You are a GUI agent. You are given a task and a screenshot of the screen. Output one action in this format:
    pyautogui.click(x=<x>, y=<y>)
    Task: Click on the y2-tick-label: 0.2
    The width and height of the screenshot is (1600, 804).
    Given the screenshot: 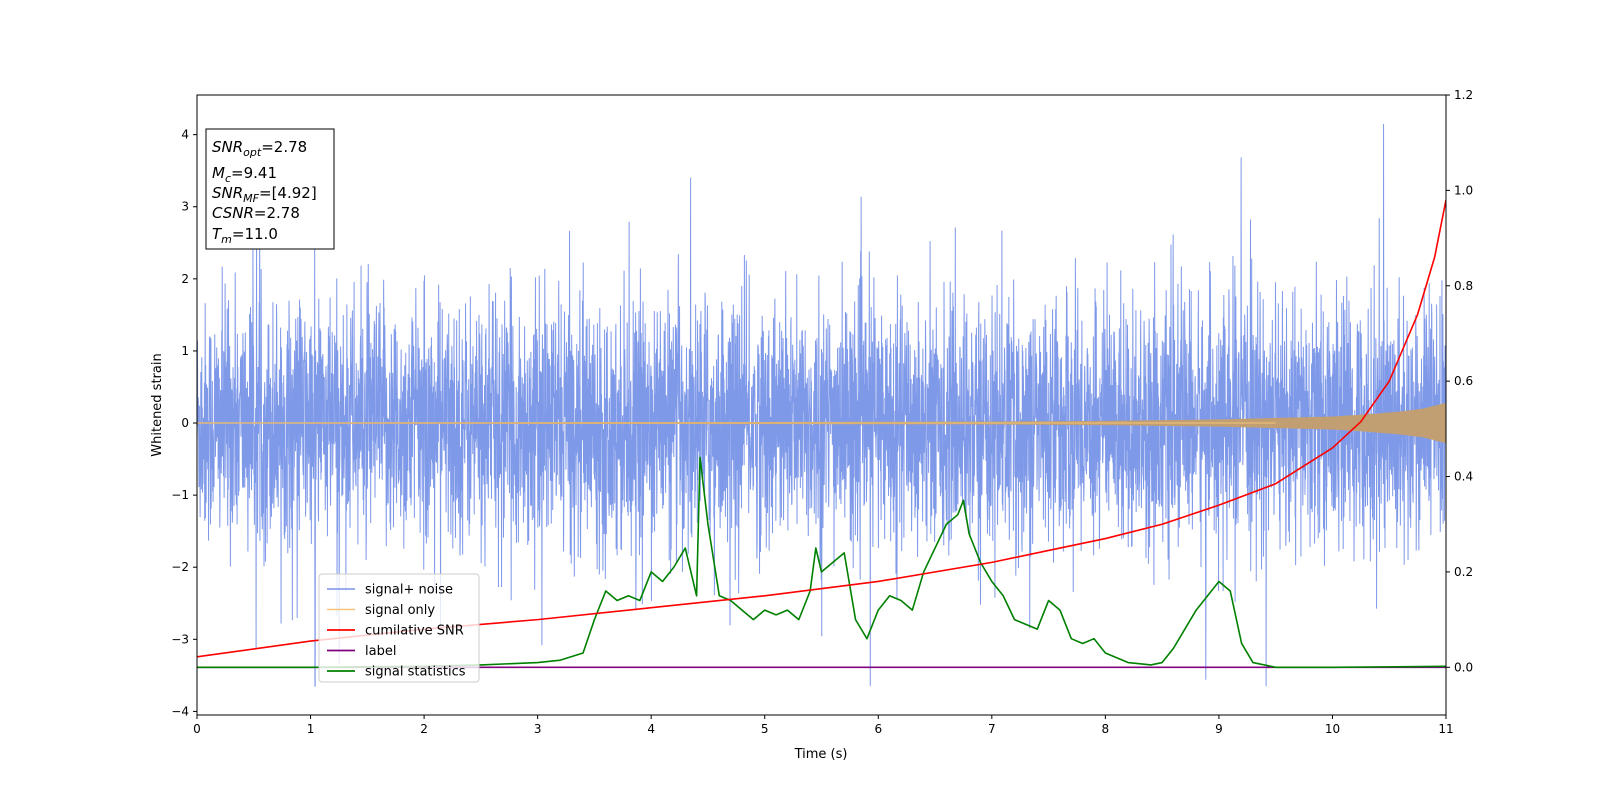 What is the action you would take?
    pyautogui.click(x=1463, y=572)
    